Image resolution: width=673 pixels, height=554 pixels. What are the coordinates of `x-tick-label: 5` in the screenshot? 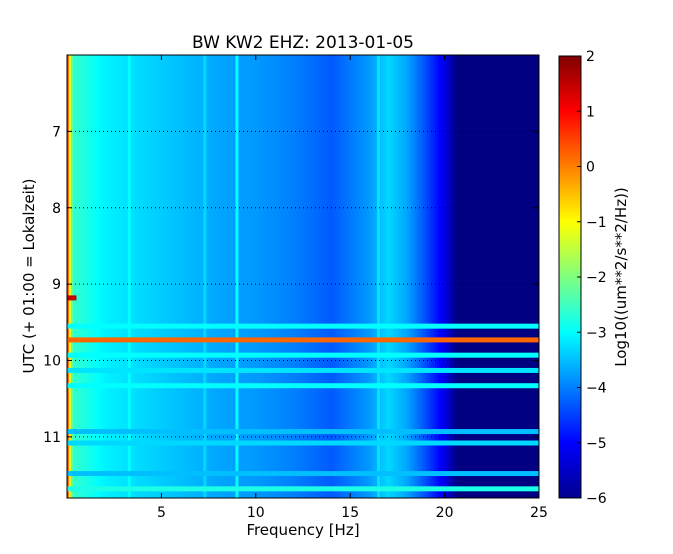 It's located at (161, 513).